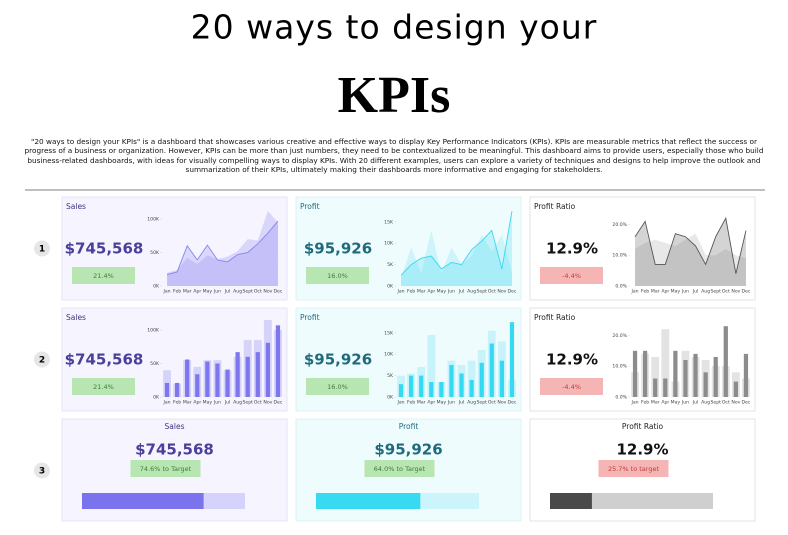 The image size is (788, 535). I want to click on y-tick-label: 0.0%, so click(621, 287).